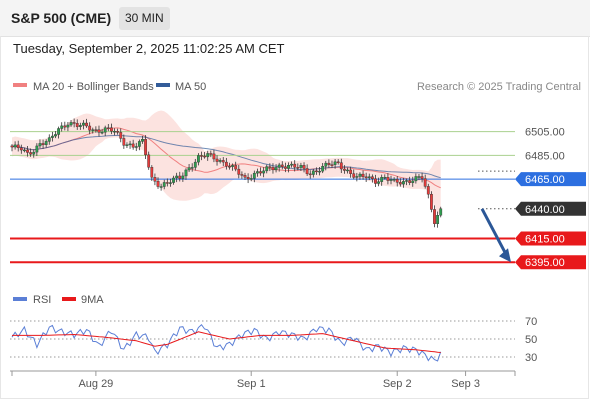  I want to click on copyright-label: Research © 2025 Trading Central, so click(499, 87).